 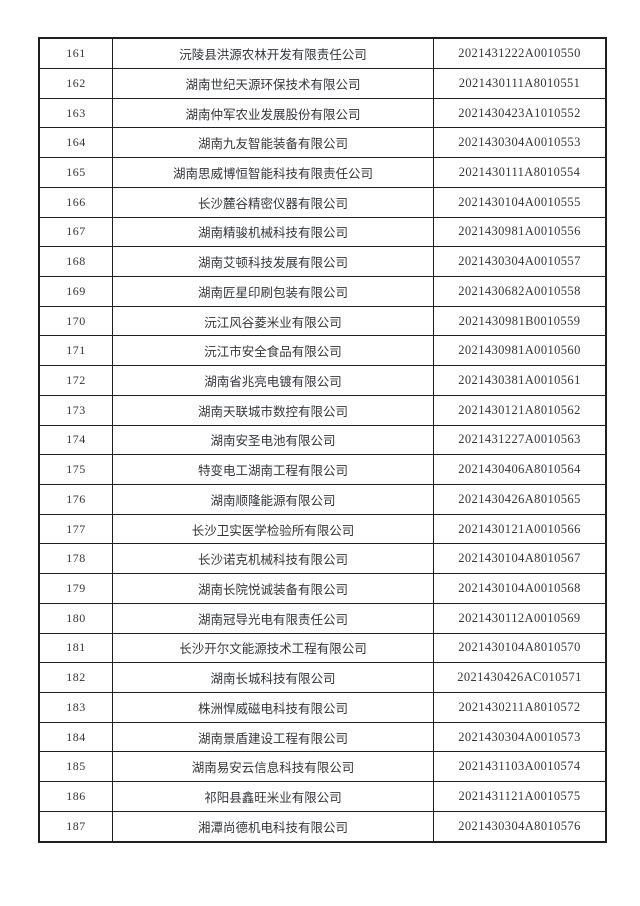 What do you see at coordinates (520, 678) in the screenshot?
I see `company-code-cell: 2021430426AC010571` at bounding box center [520, 678].